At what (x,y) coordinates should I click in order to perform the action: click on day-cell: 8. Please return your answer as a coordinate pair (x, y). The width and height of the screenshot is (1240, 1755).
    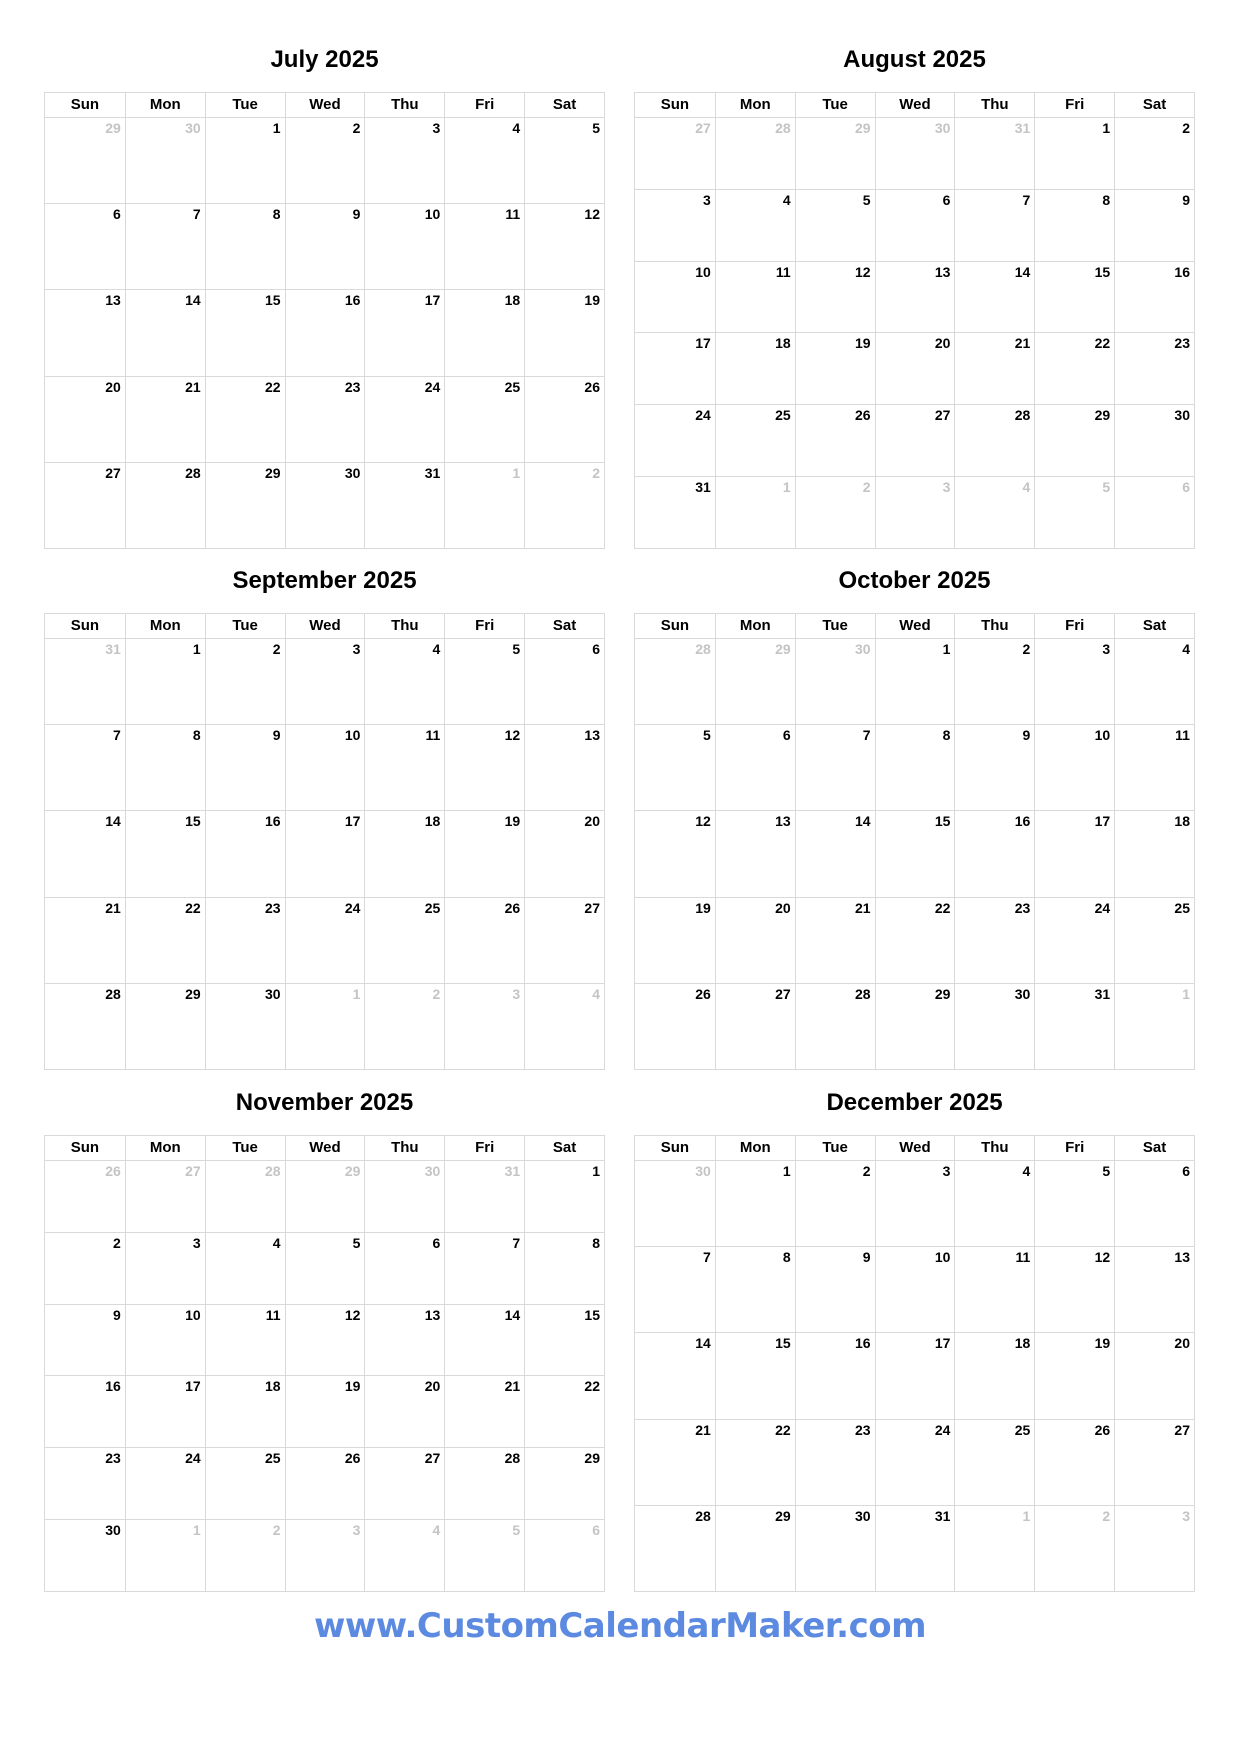
    Looking at the image, I should click on (1074, 225).